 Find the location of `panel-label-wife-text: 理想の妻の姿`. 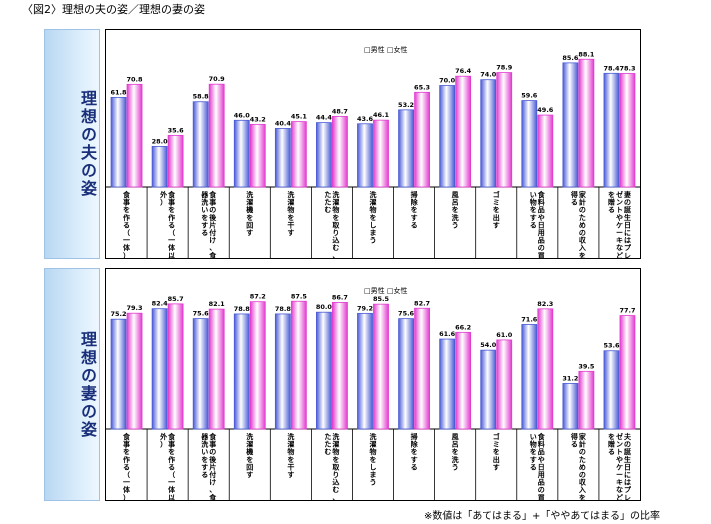

panel-label-wife-text: 理想の妻の姿 is located at coordinates (87, 384).